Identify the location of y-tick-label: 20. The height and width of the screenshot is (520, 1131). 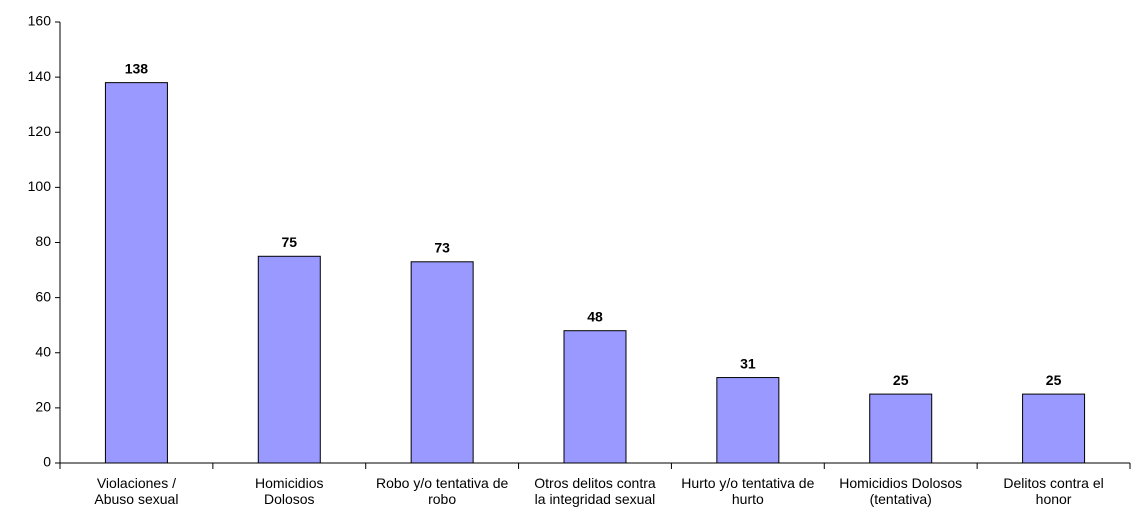
(43, 407).